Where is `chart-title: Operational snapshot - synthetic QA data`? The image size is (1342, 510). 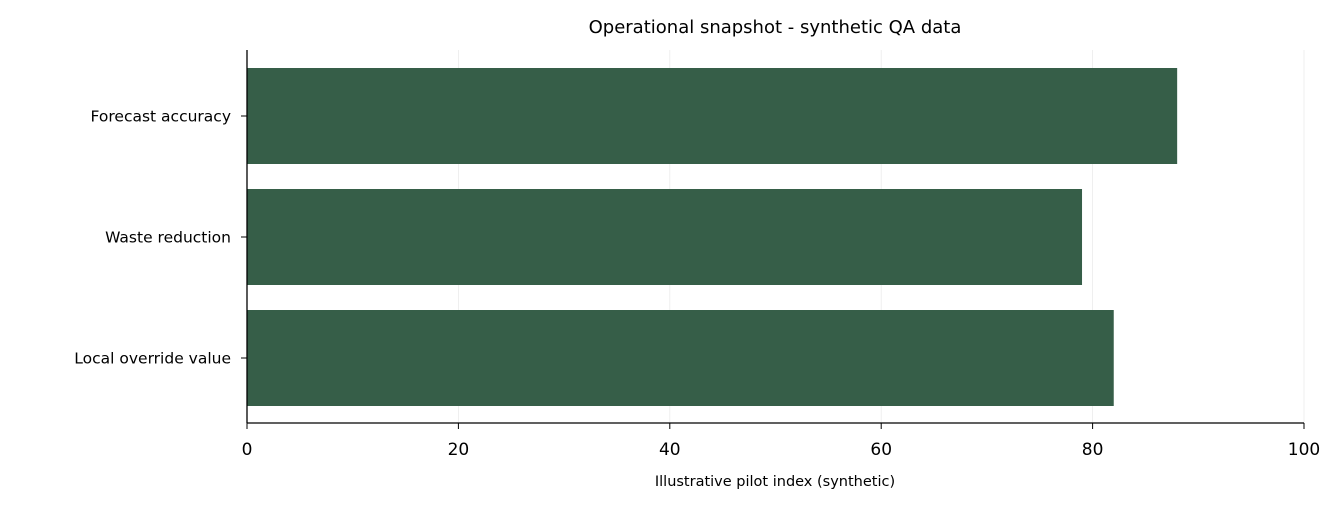 chart-title: Operational snapshot - synthetic QA data is located at coordinates (775, 27).